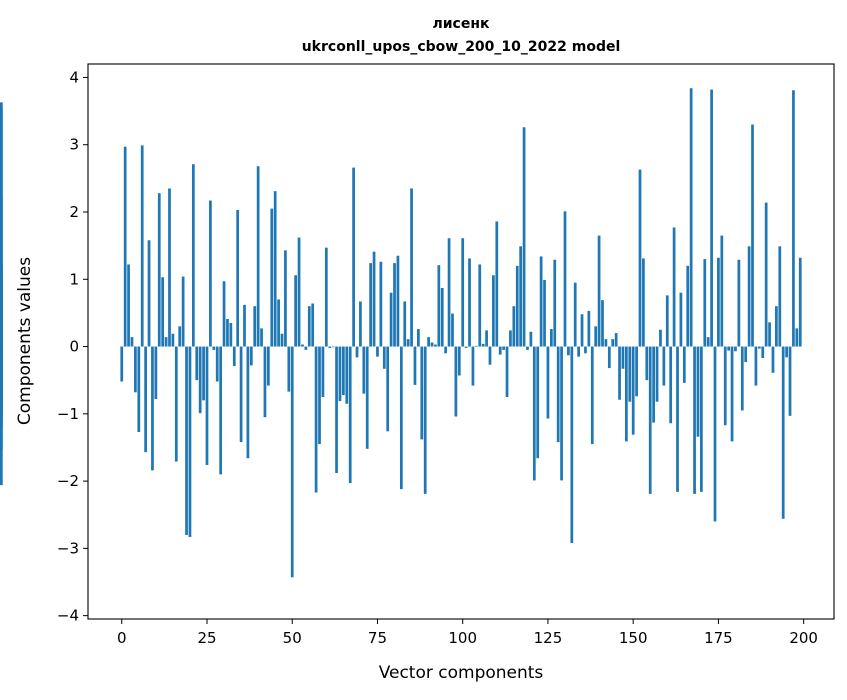 This screenshot has height=700, width=847. Describe the element at coordinates (718, 638) in the screenshot. I see `x-tick-label: 175` at that location.